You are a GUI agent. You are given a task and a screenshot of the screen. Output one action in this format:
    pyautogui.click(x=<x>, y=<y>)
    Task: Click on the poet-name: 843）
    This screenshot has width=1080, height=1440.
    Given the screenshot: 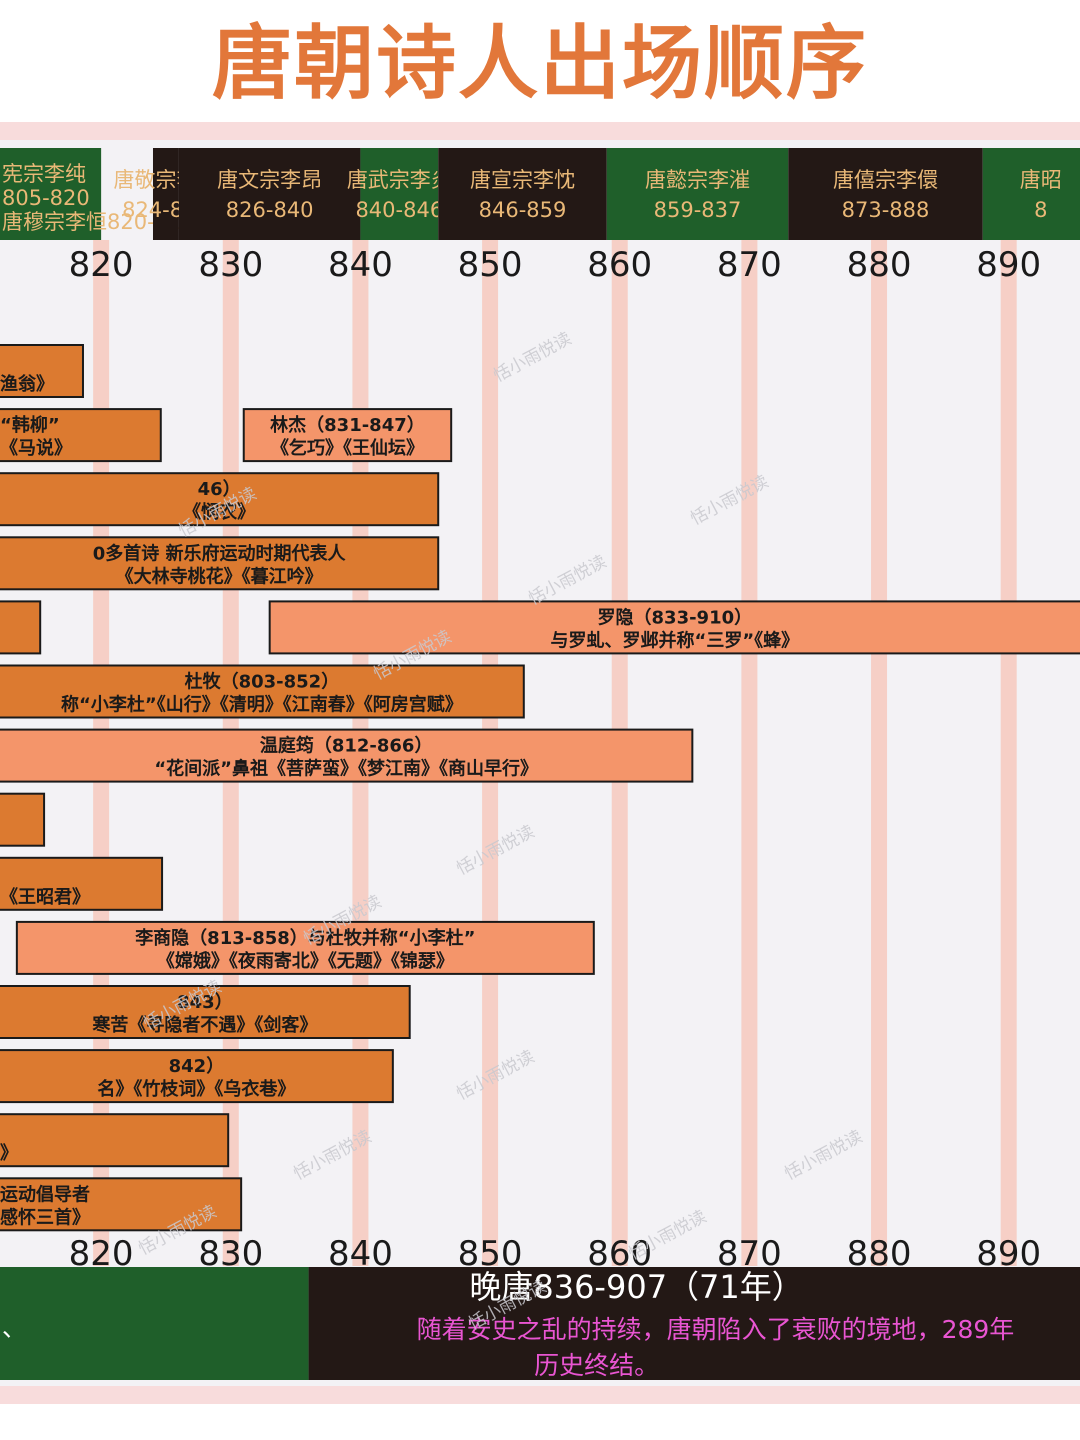 What is the action you would take?
    pyautogui.click(x=205, y=1002)
    